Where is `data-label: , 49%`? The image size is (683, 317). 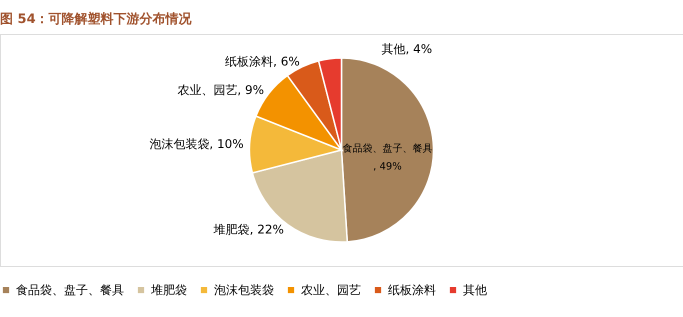 data-label: , 49% is located at coordinates (387, 167).